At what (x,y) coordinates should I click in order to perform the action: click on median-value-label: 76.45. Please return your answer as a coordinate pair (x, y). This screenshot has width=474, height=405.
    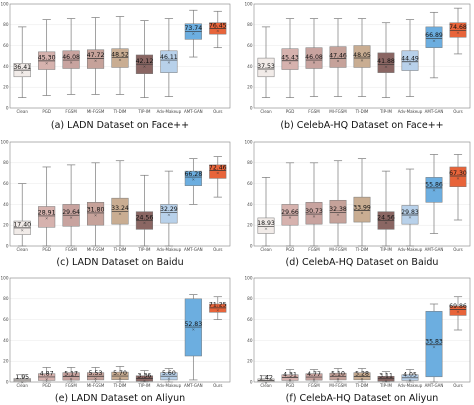
    Looking at the image, I should click on (218, 25).